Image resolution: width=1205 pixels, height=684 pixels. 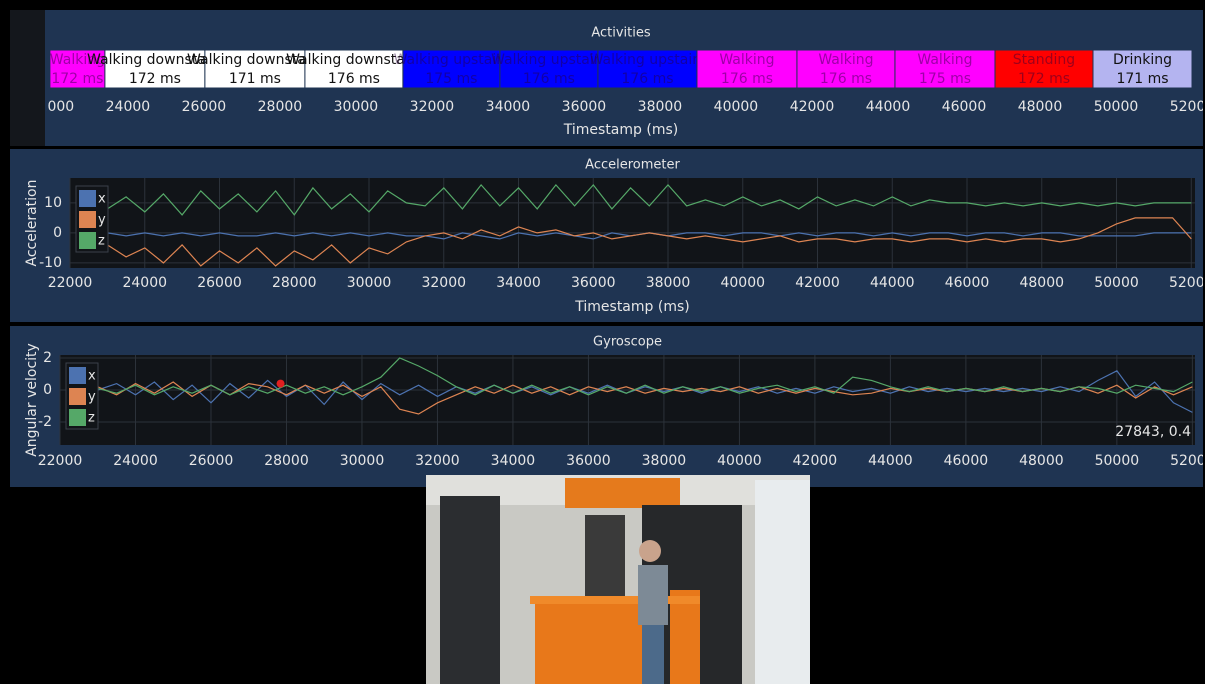 What do you see at coordinates (650, 551) in the screenshot?
I see `person-head` at bounding box center [650, 551].